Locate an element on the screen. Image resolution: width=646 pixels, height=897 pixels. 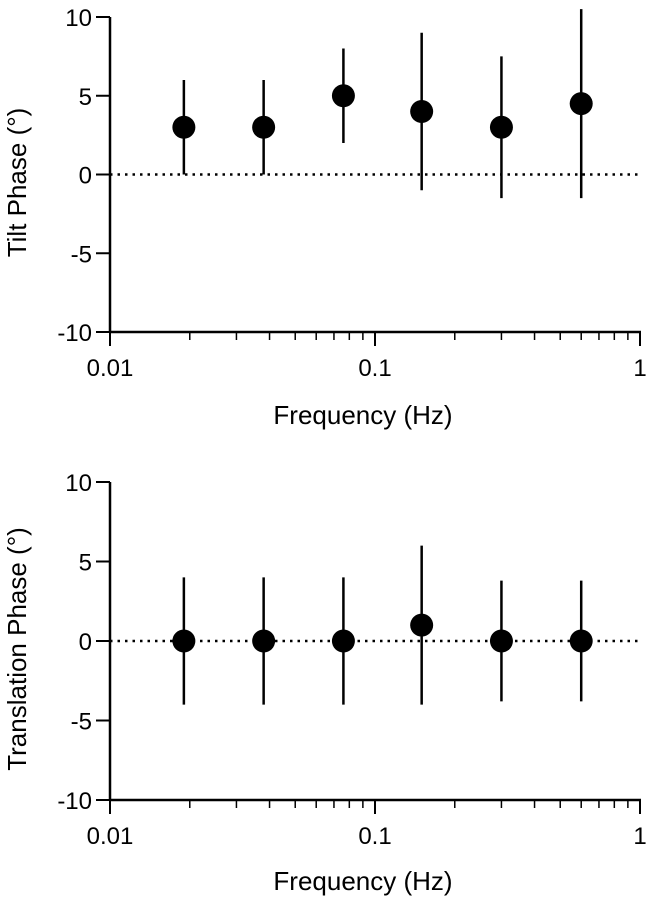
tilt-x-tick-label: 1 is located at coordinates (639, 368).